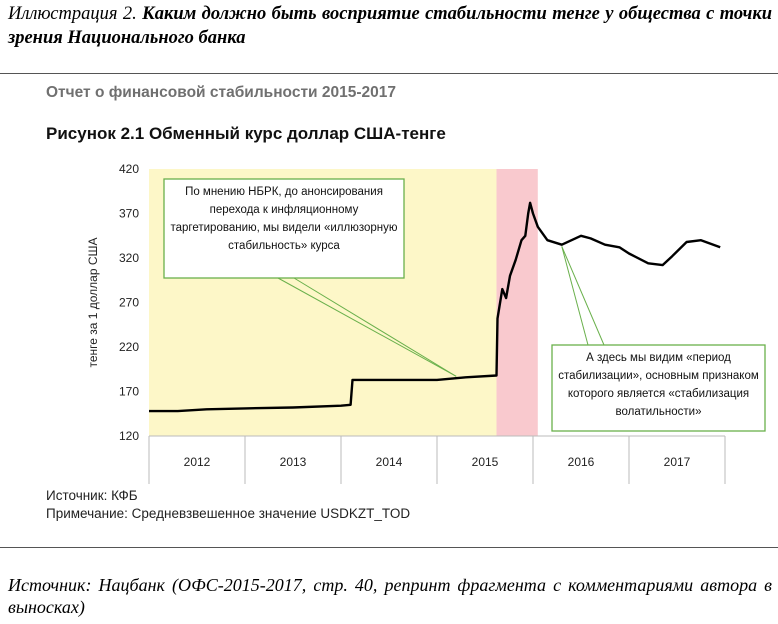 The height and width of the screenshot is (624, 778). Describe the element at coordinates (389, 73) in the screenshot. I see `top-rule` at that location.